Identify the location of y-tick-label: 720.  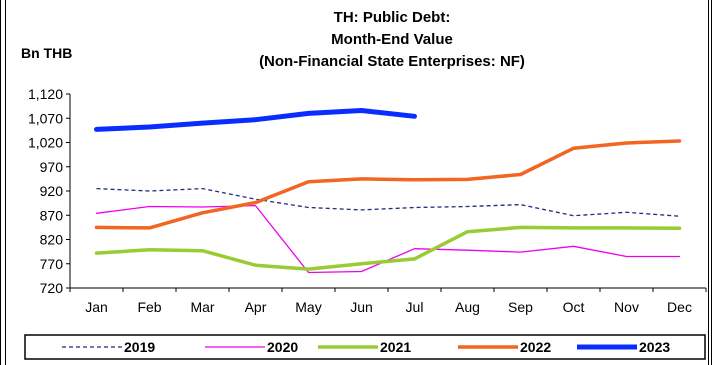
(52, 288).